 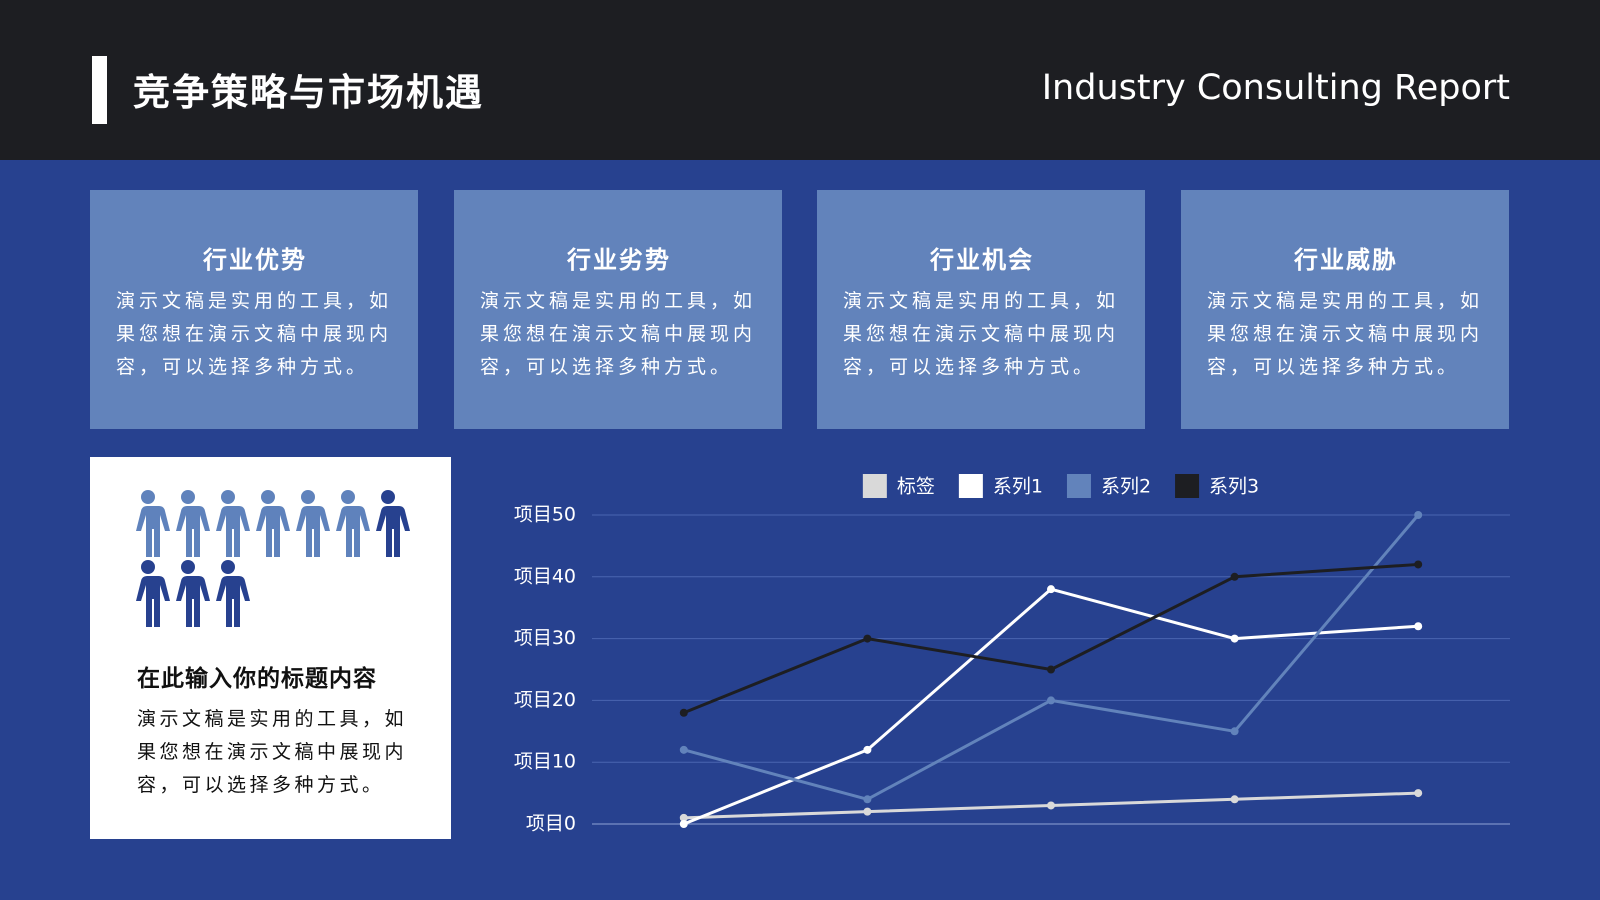 I want to click on legend-label: 系列3, so click(x=1234, y=487).